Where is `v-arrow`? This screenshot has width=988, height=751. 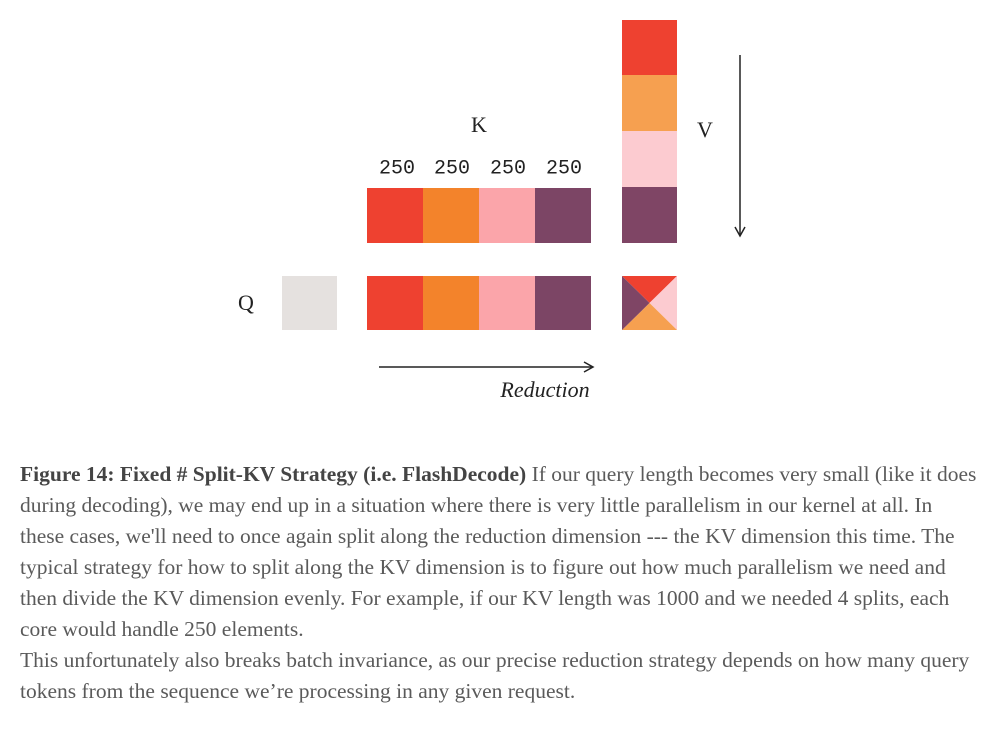 v-arrow is located at coordinates (740, 146).